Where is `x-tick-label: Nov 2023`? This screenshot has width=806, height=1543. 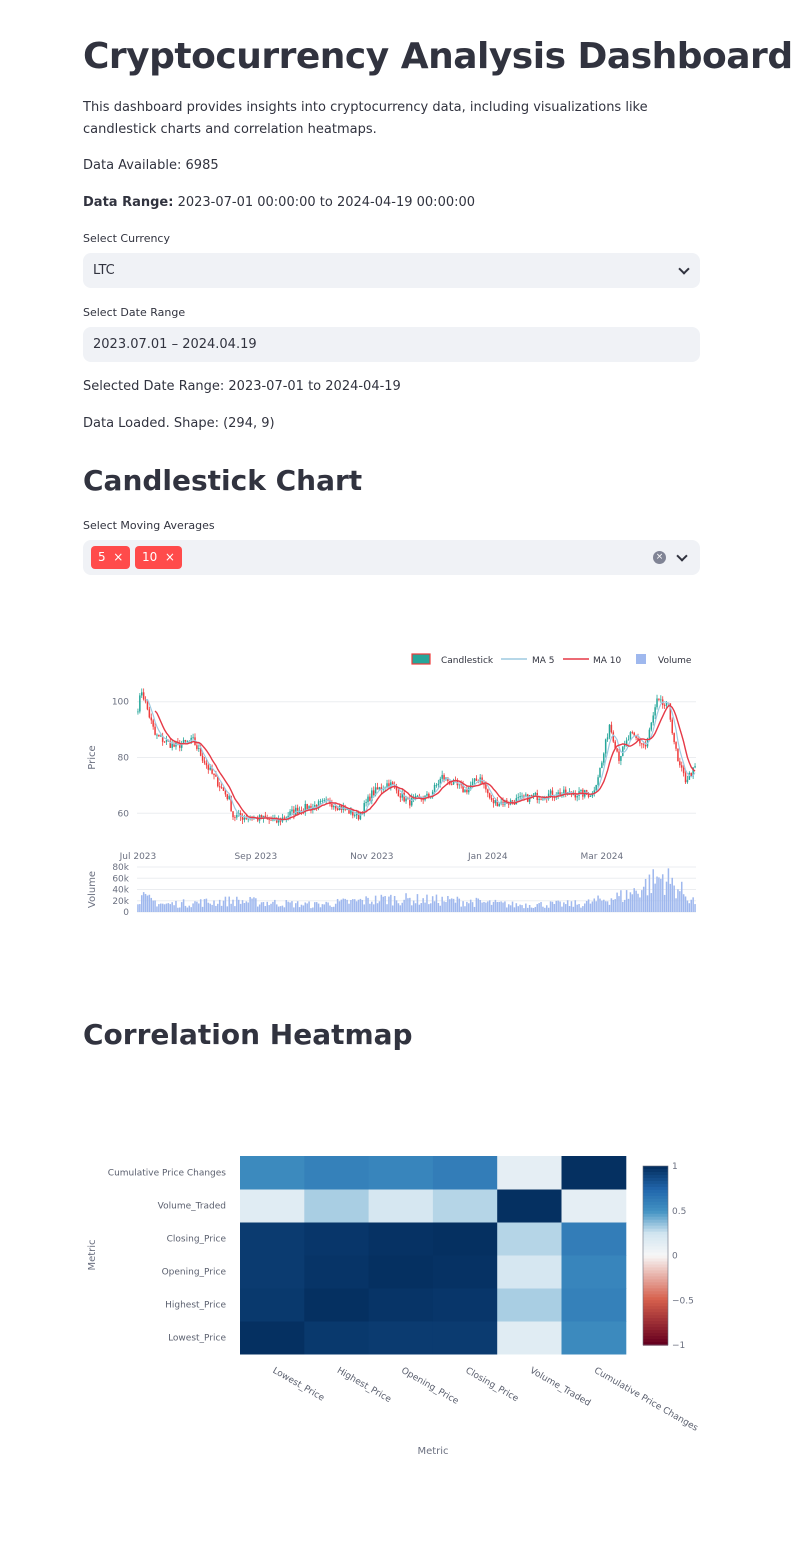 x-tick-label: Nov 2023 is located at coordinates (371, 857).